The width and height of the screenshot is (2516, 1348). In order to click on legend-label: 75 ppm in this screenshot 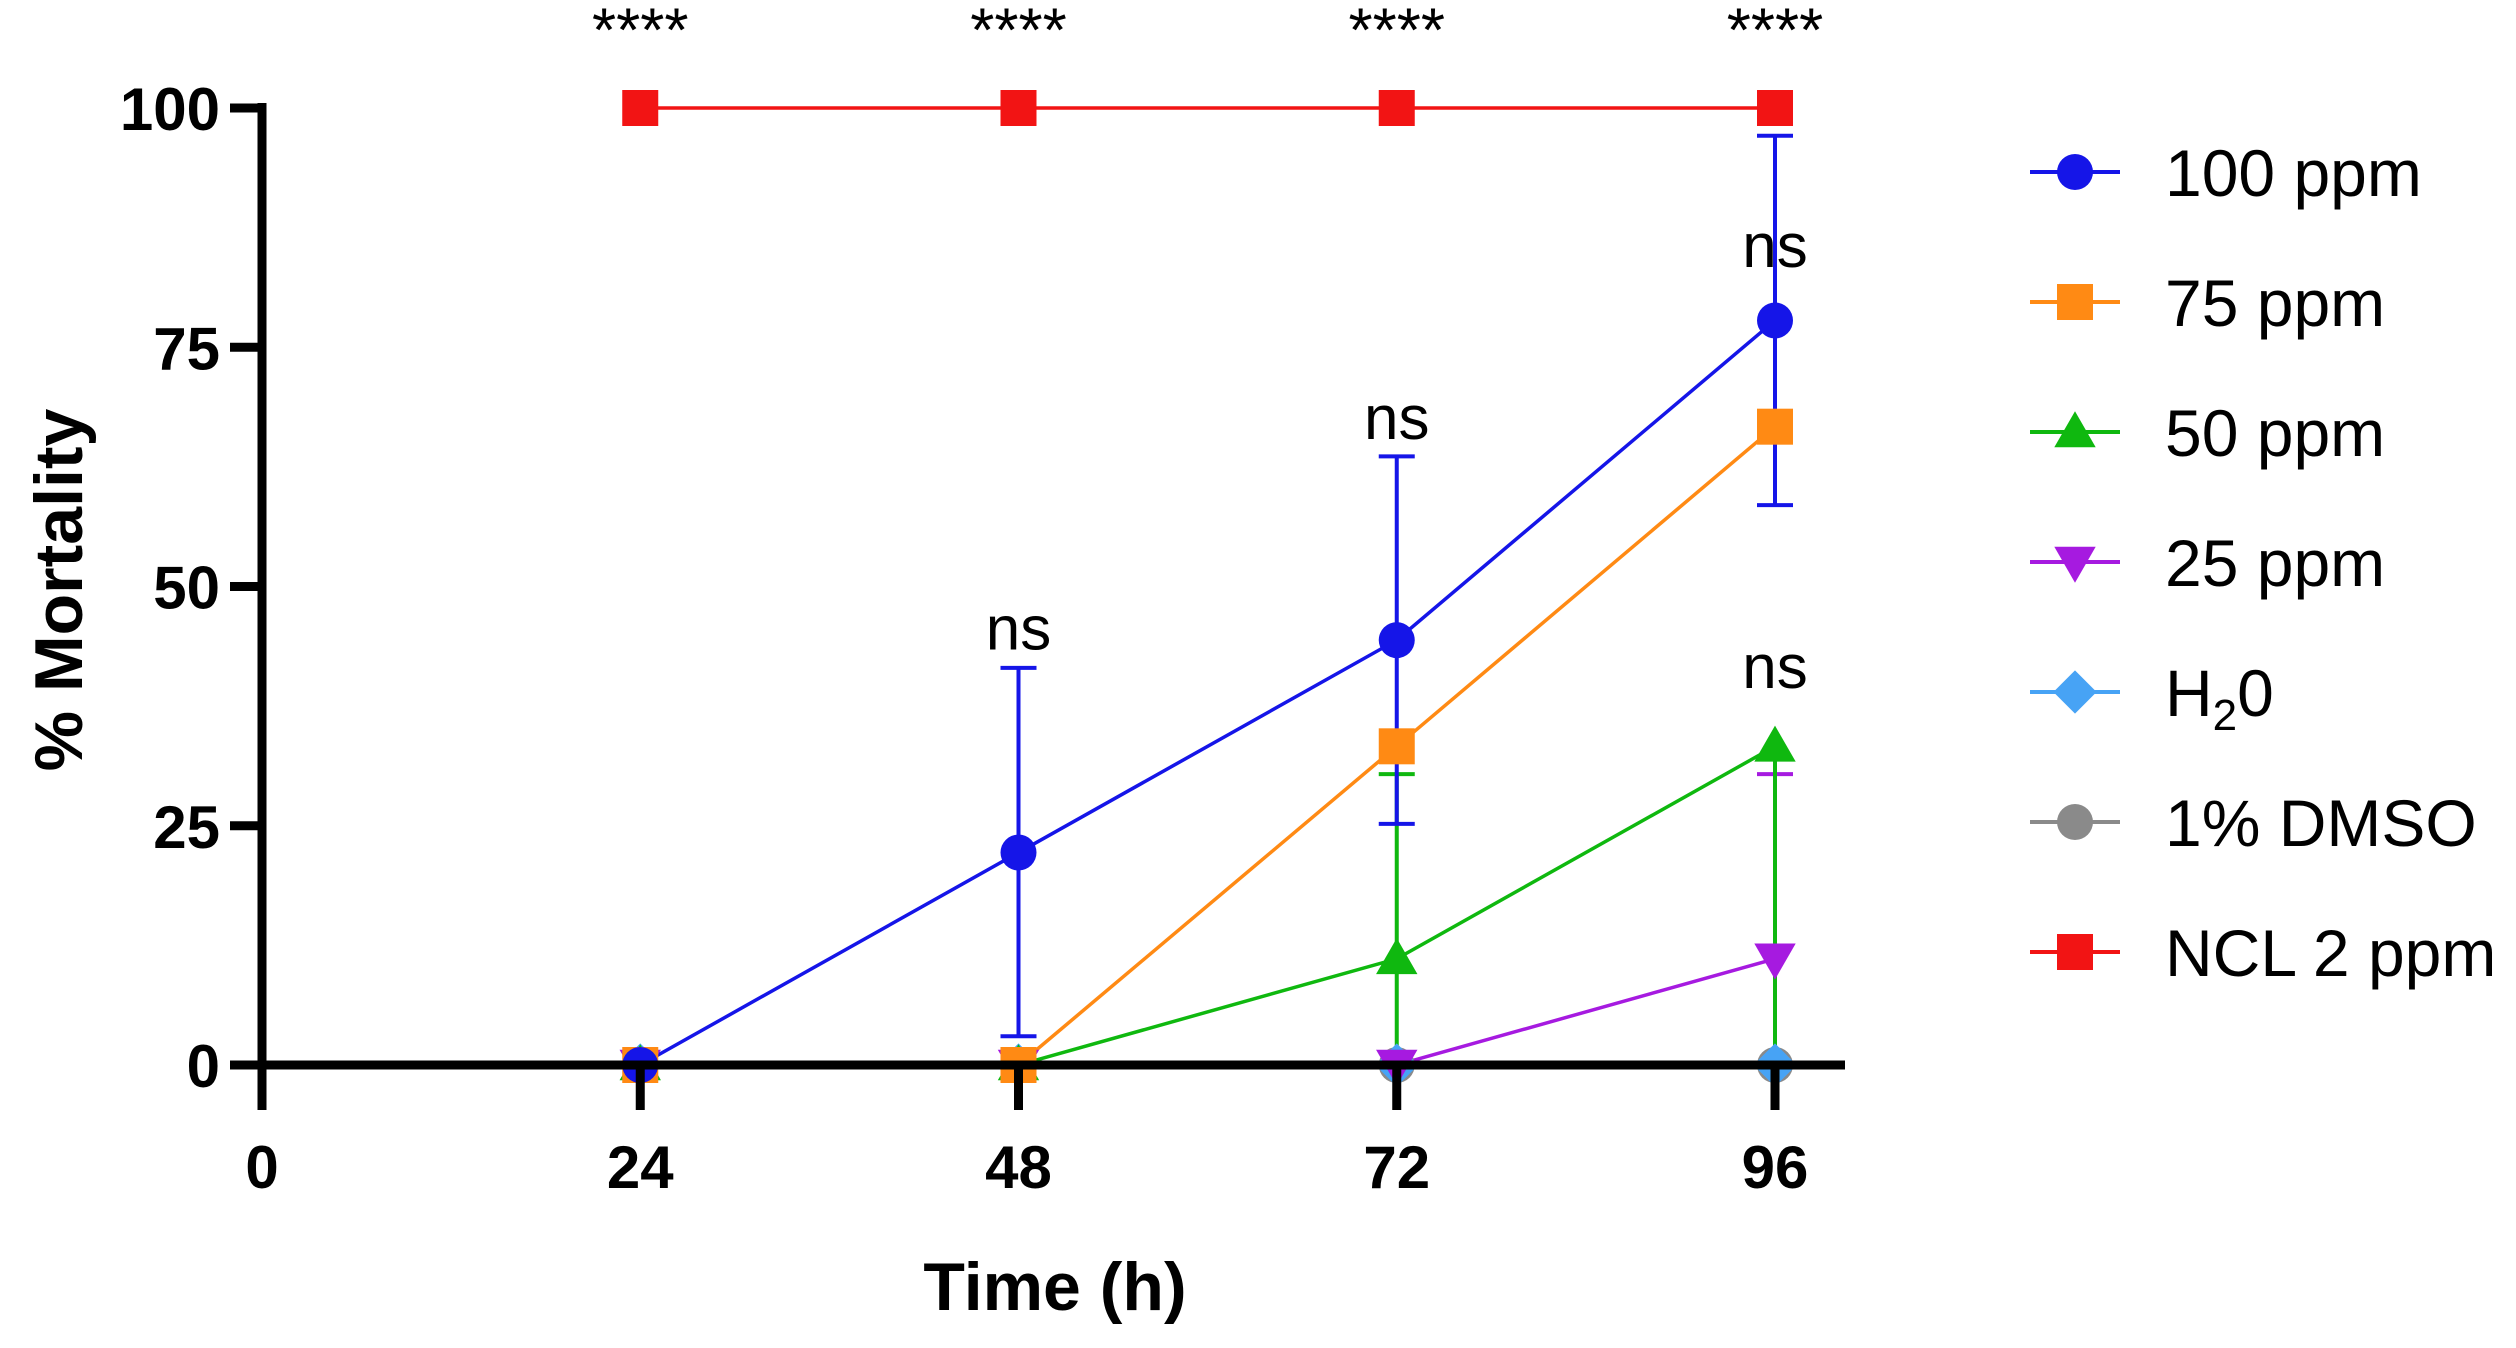, I will do `click(2275, 303)`.